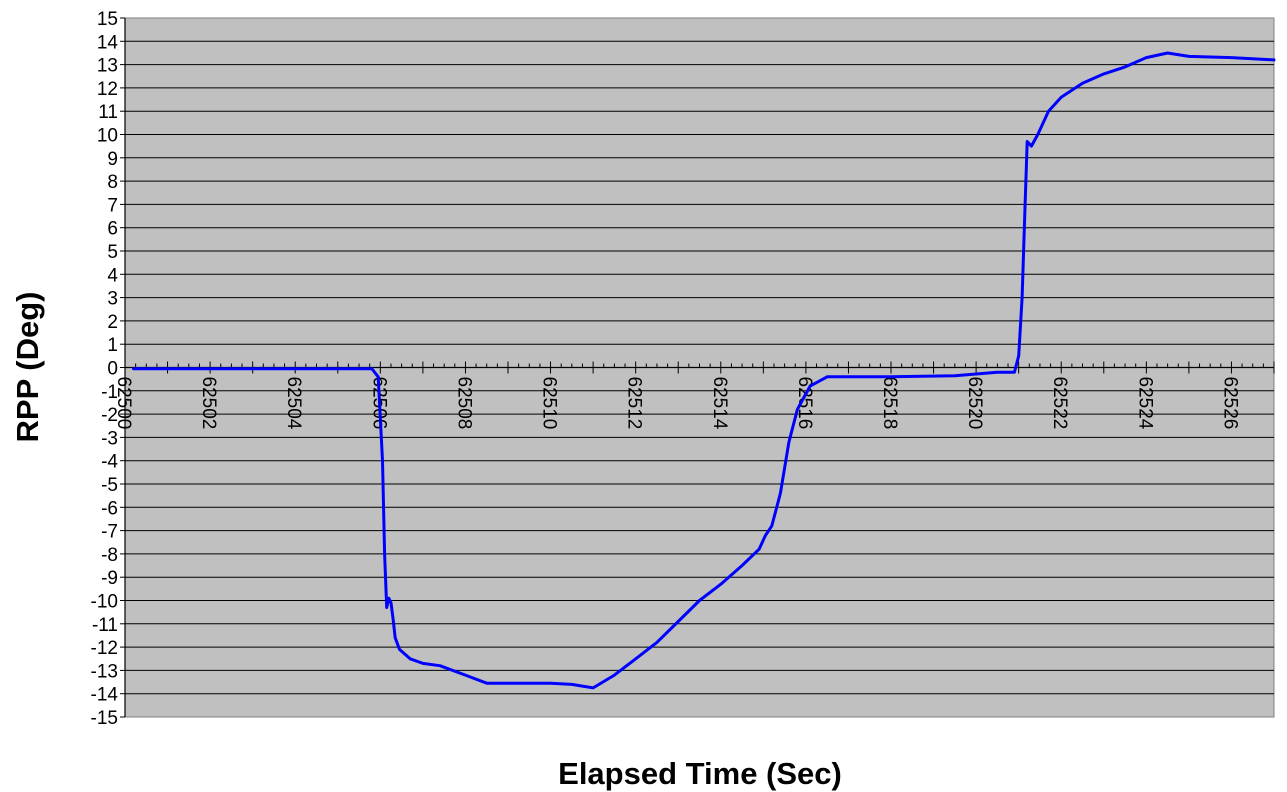 The height and width of the screenshot is (792, 1287). What do you see at coordinates (104, 718) in the screenshot?
I see `y-tick-label: -15` at bounding box center [104, 718].